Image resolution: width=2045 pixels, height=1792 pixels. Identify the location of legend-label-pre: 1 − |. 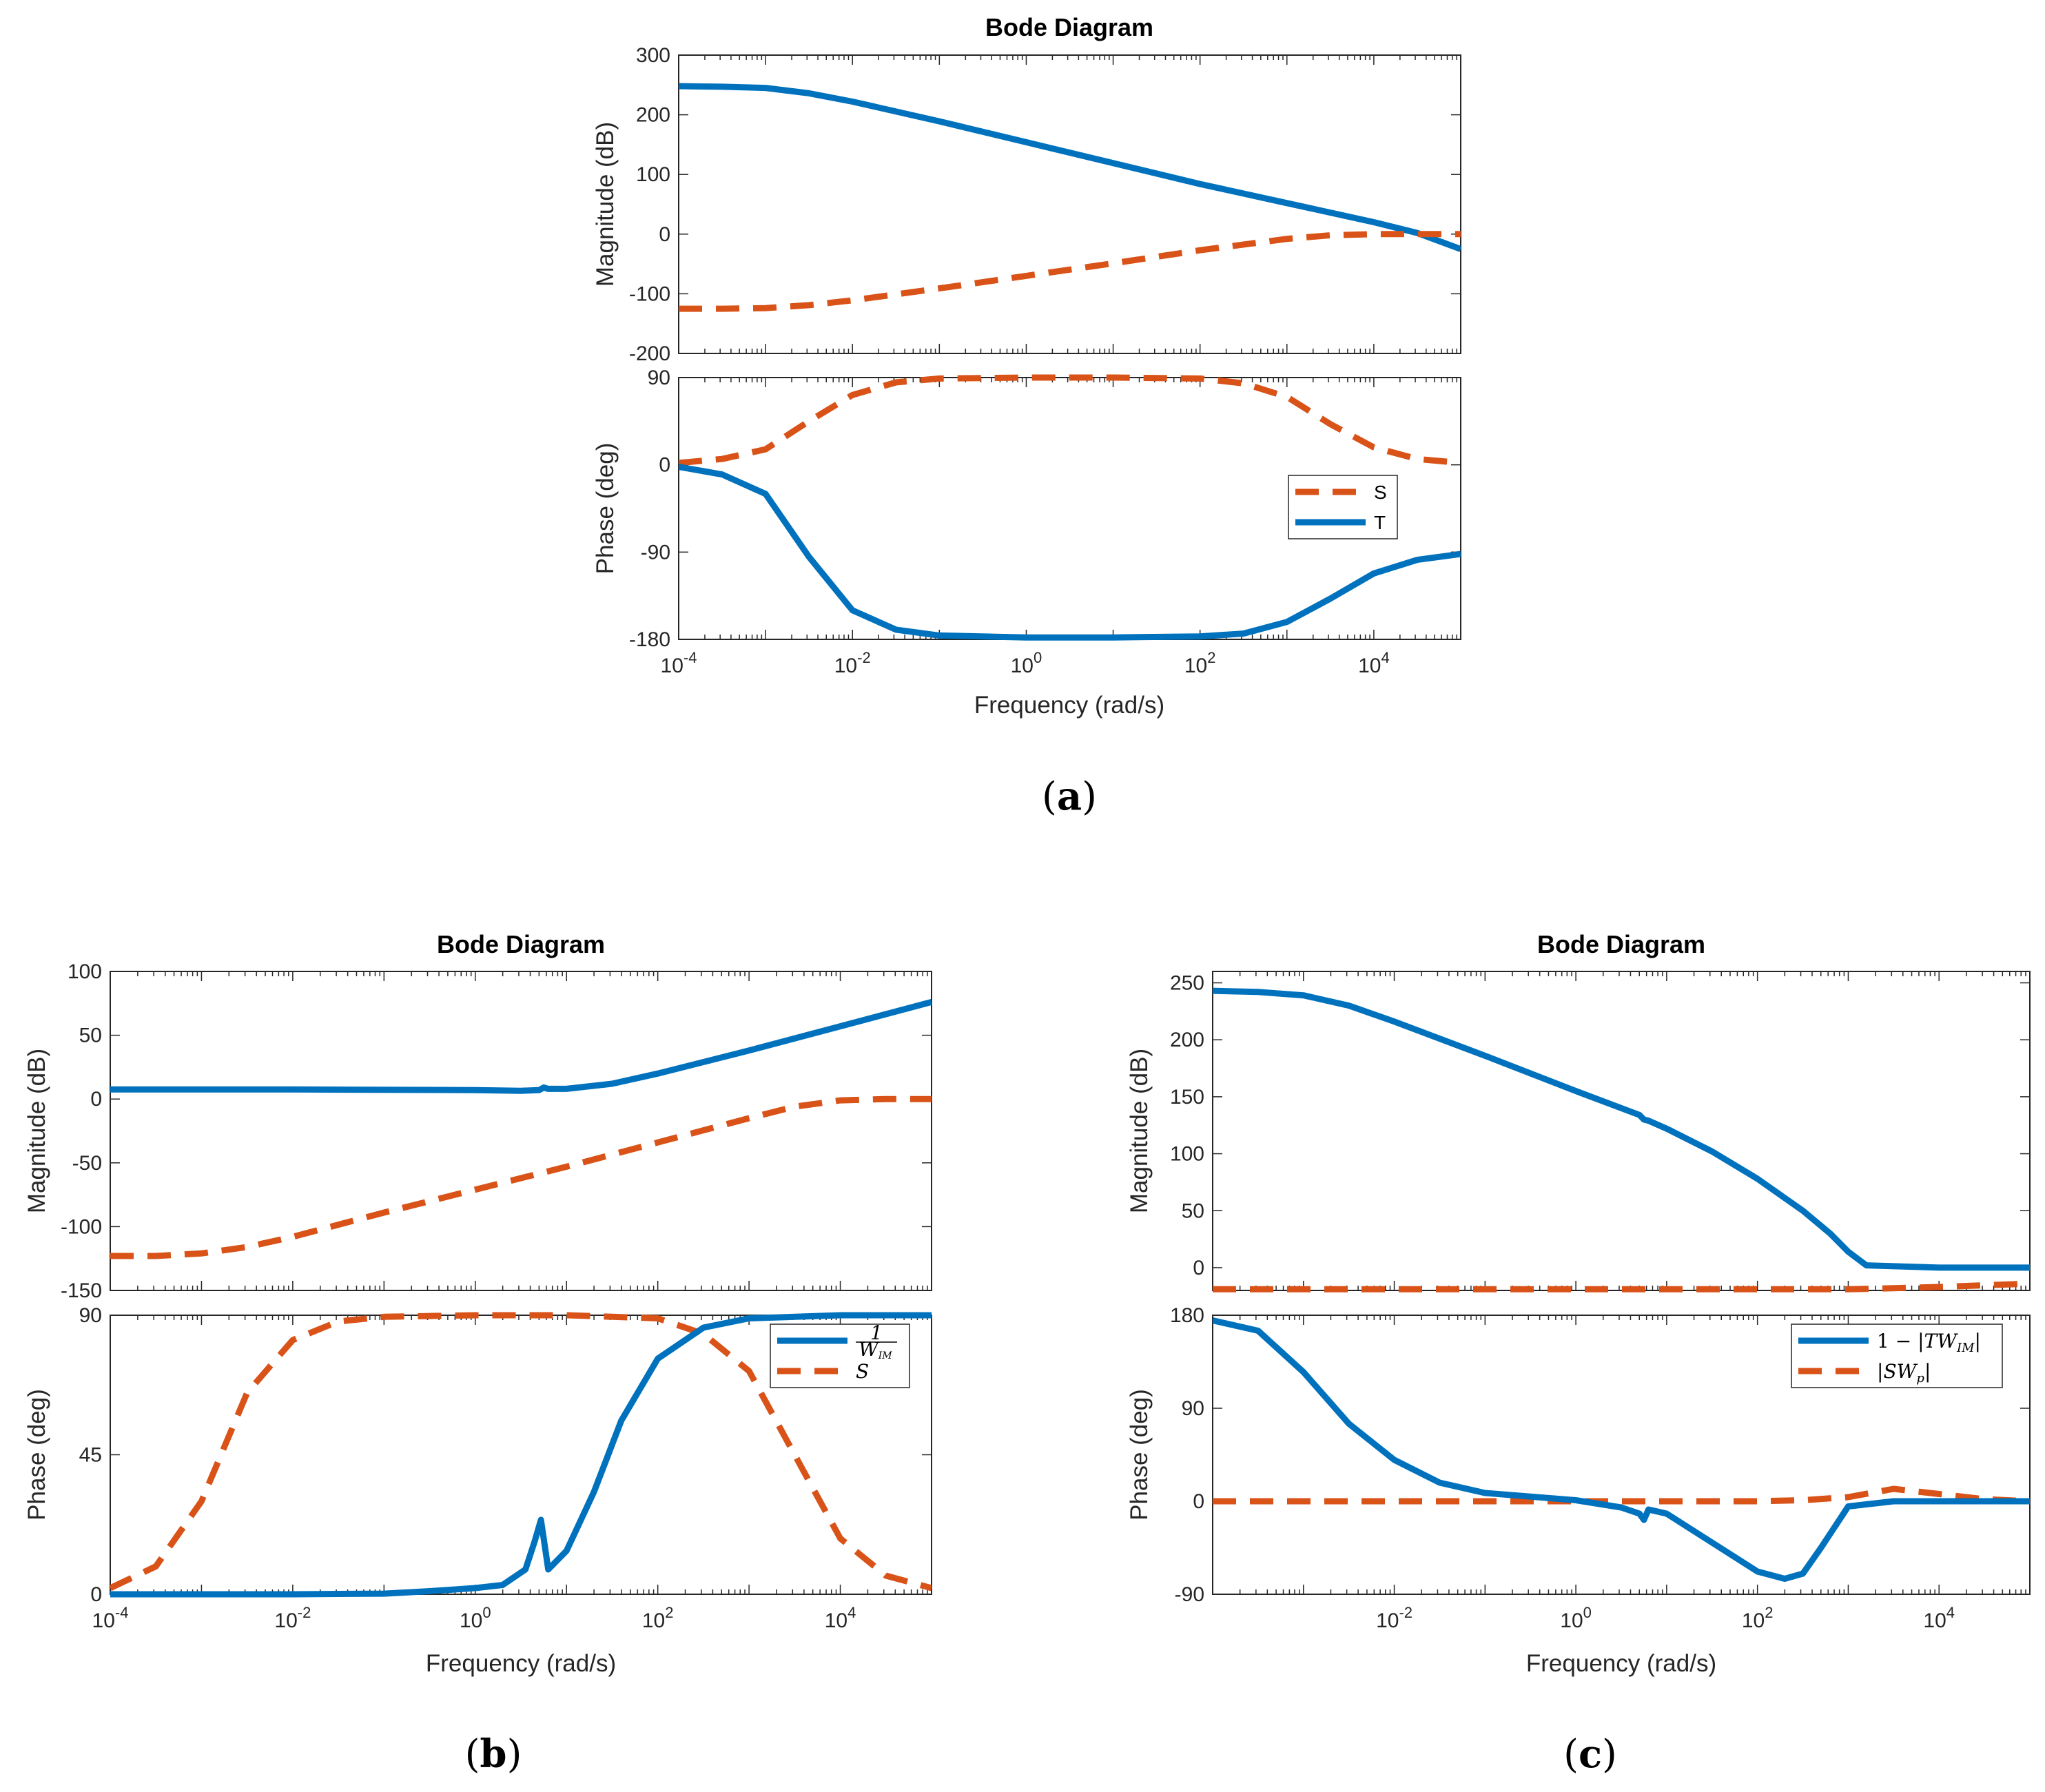
(1900, 1341).